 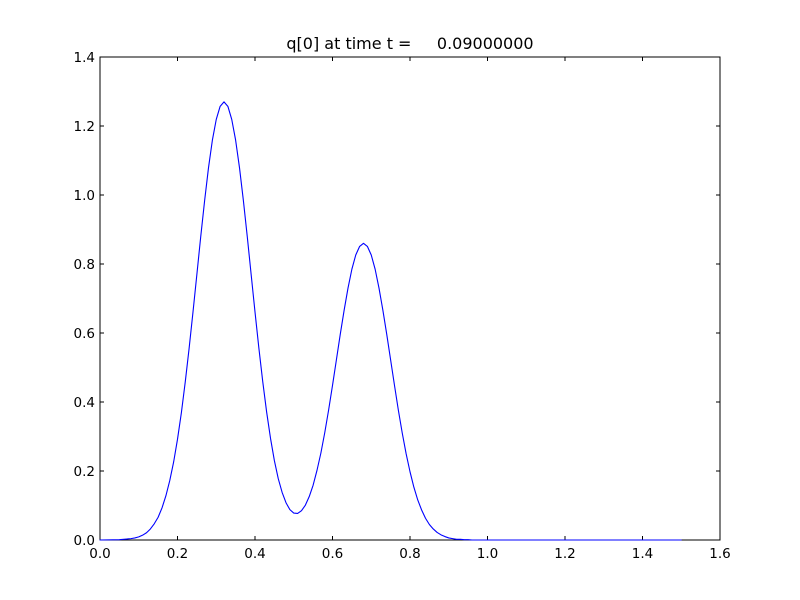 What do you see at coordinates (84, 472) in the screenshot?
I see `y-tick-label: 0.2` at bounding box center [84, 472].